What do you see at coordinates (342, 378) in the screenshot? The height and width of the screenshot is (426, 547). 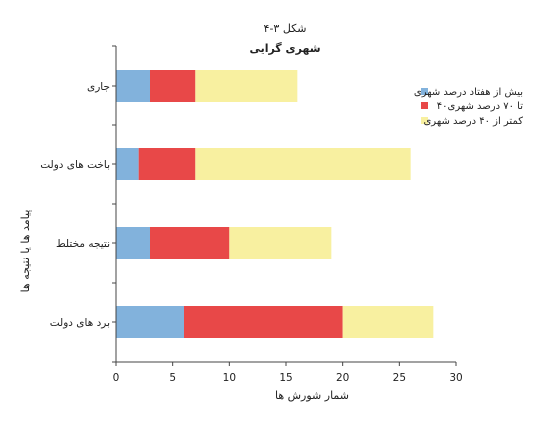 I see `x-tick-label: 20` at bounding box center [342, 378].